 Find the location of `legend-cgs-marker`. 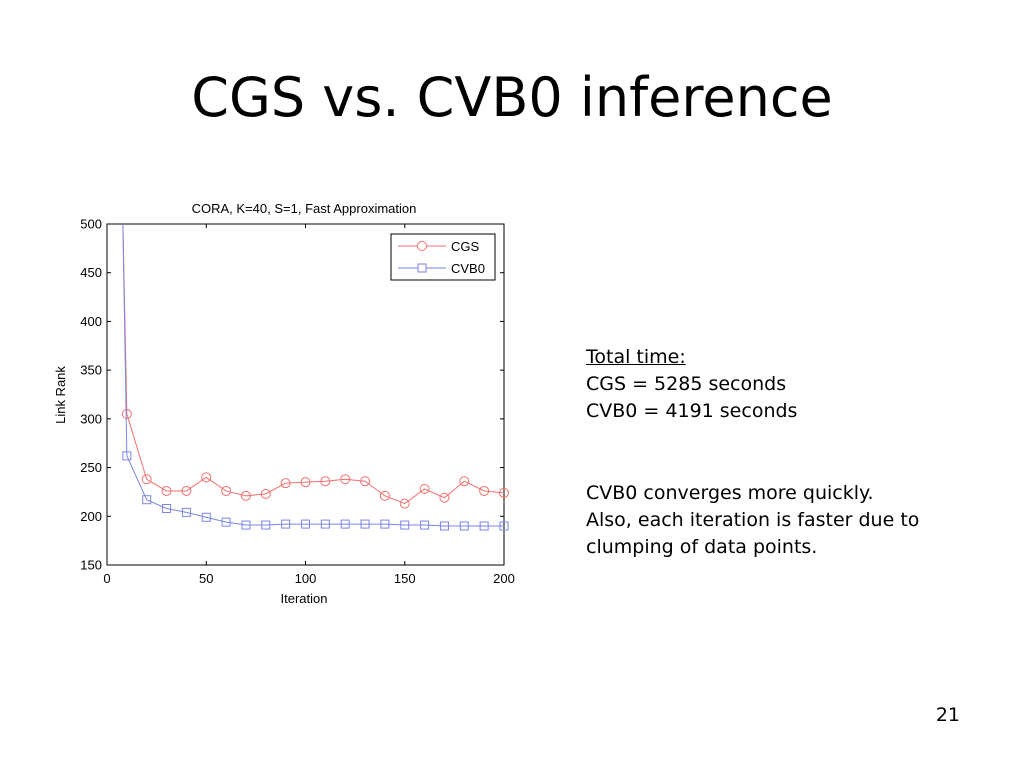

legend-cgs-marker is located at coordinates (422, 246).